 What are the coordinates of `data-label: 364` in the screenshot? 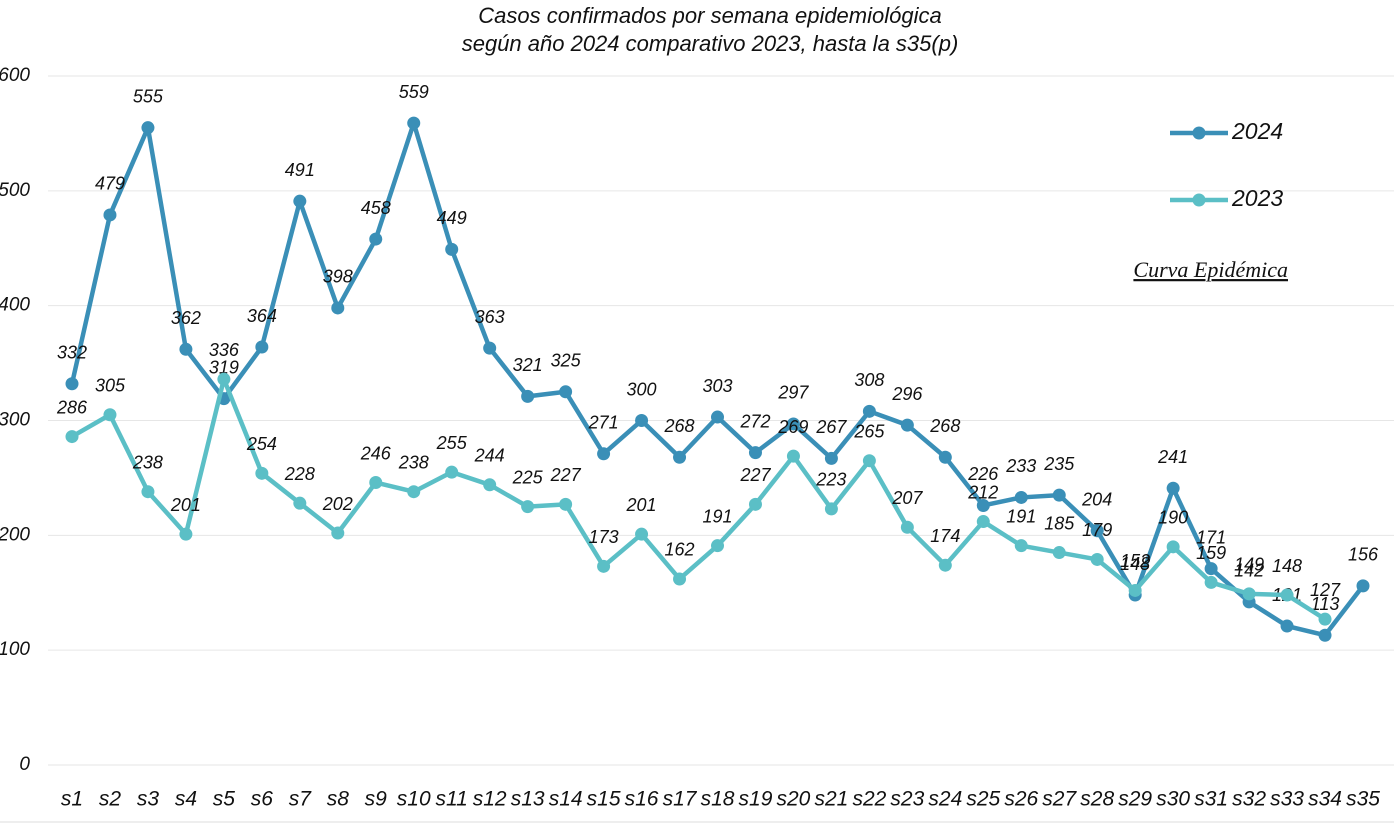 It's located at (262, 316).